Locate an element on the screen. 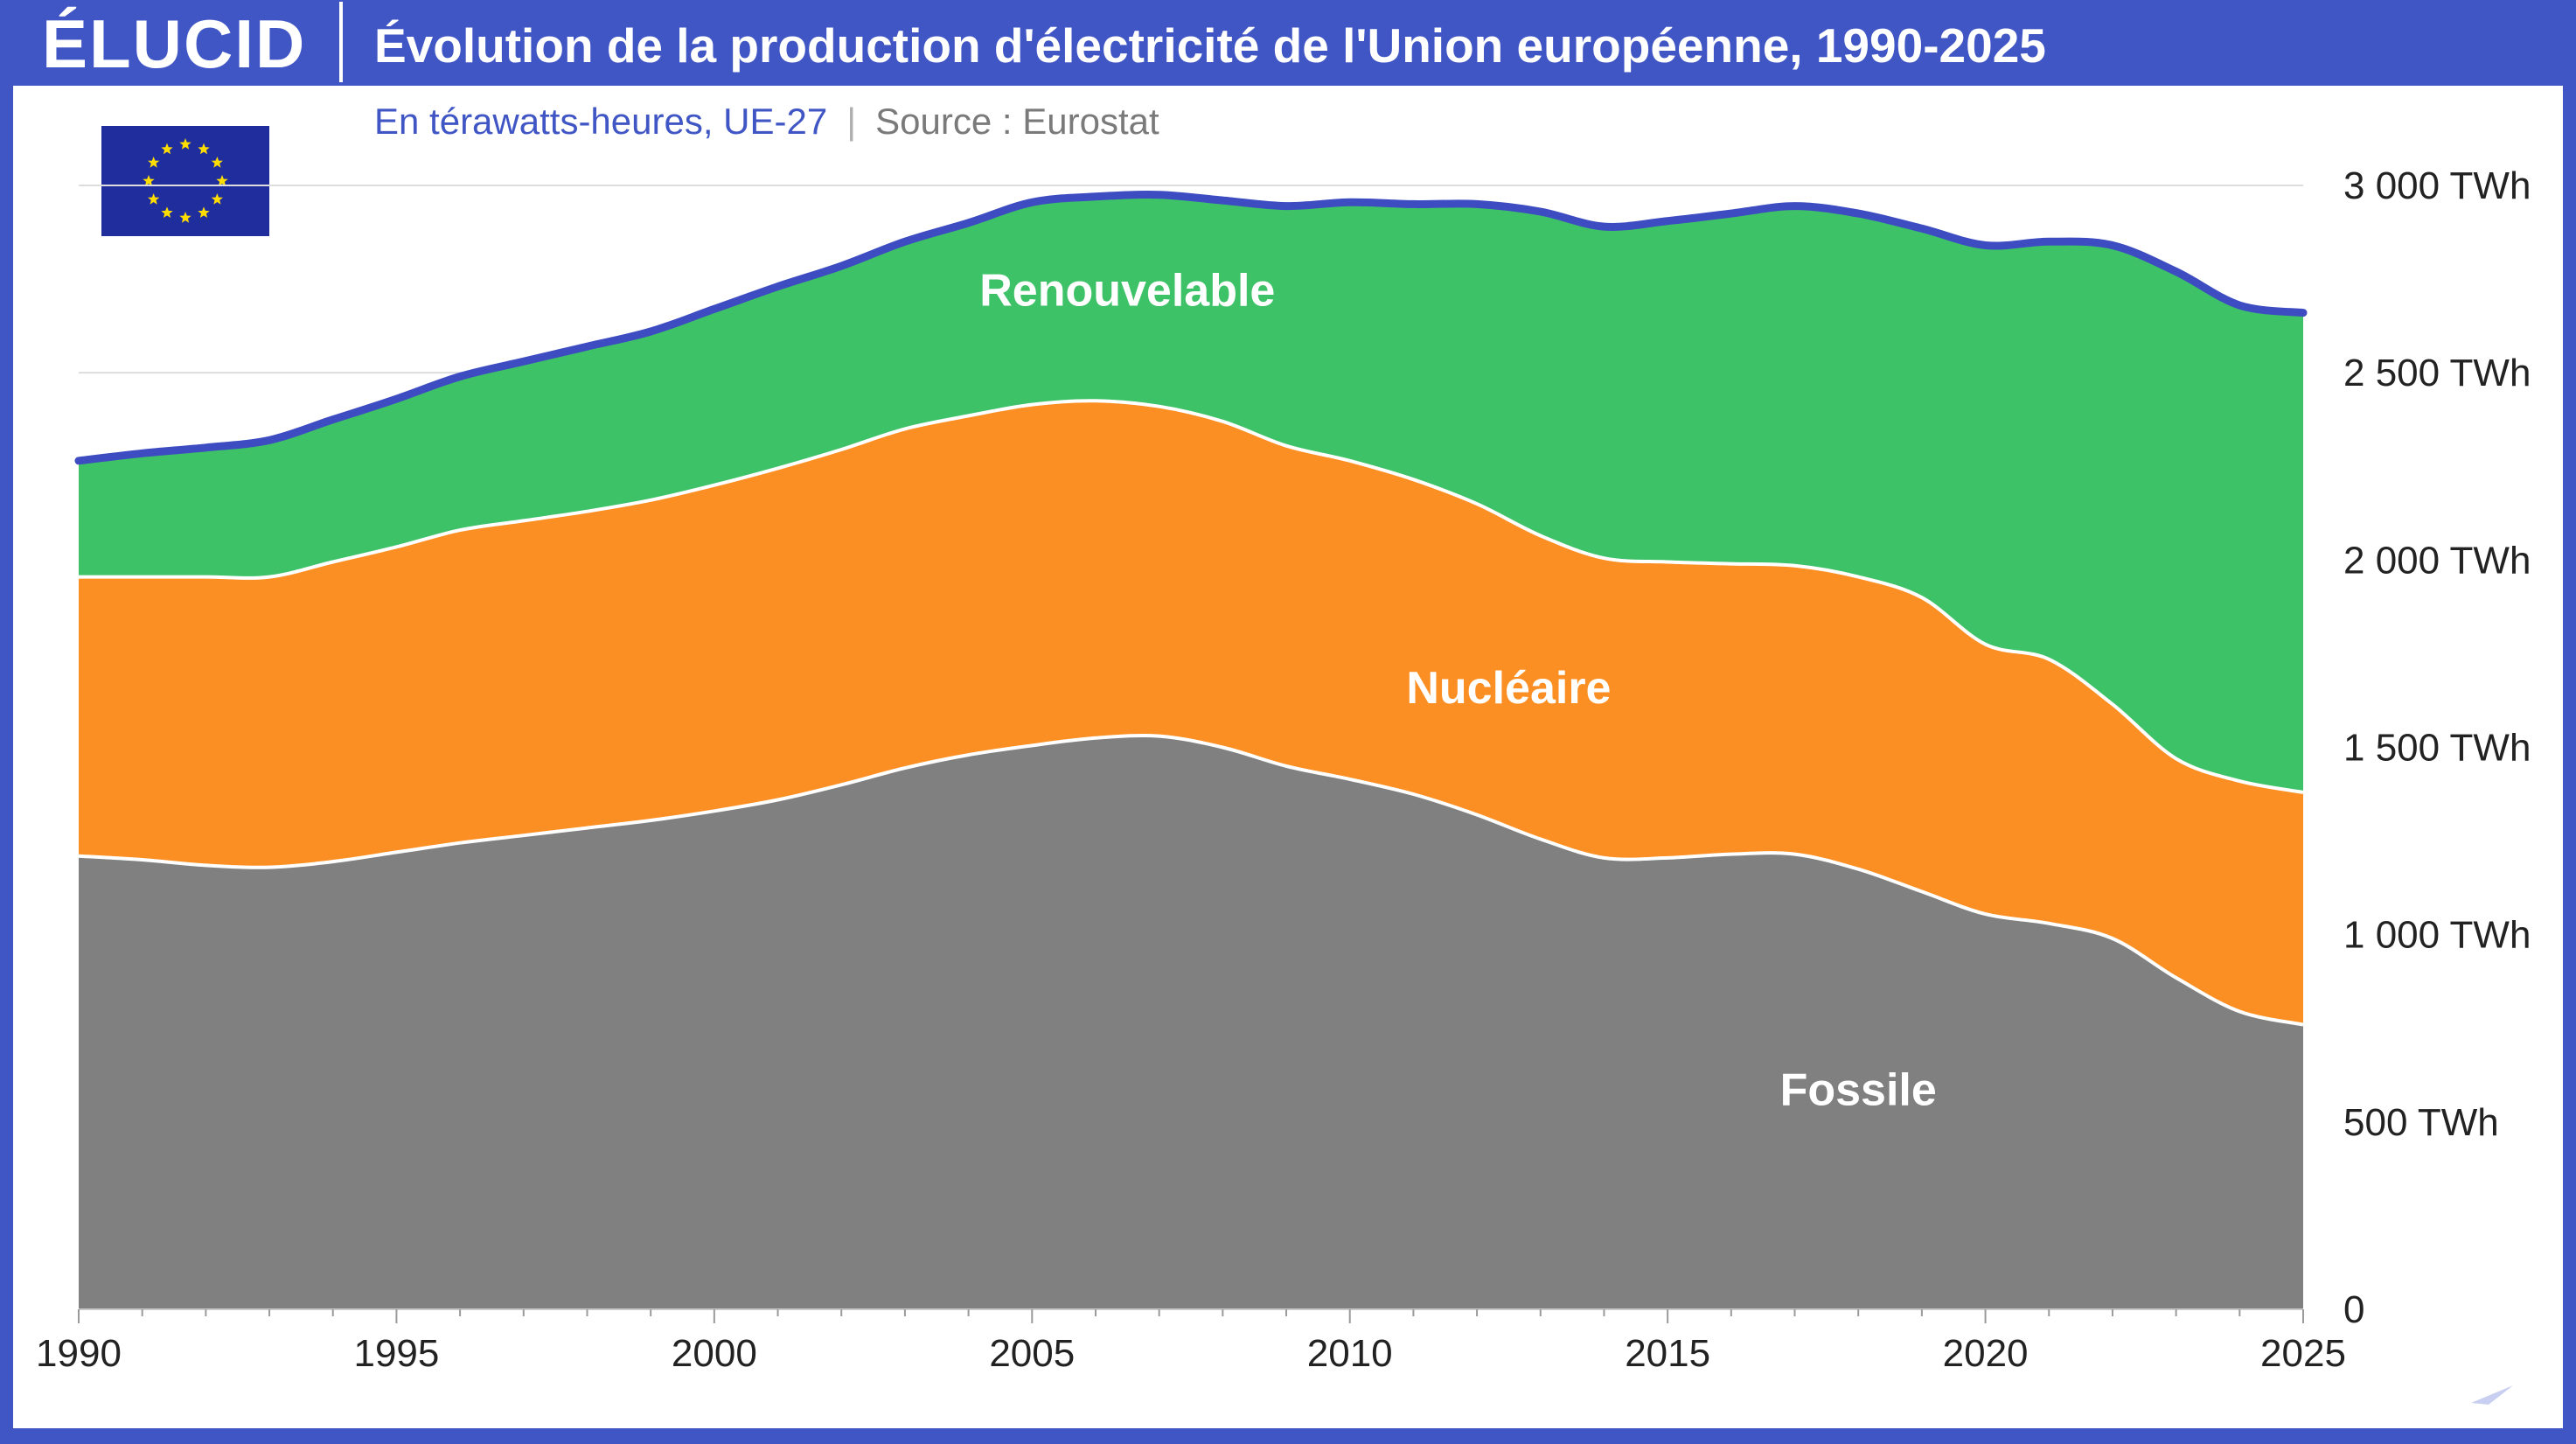 The width and height of the screenshot is (2576, 1444). y-tick-label: 3 000 TWh is located at coordinates (2437, 185).